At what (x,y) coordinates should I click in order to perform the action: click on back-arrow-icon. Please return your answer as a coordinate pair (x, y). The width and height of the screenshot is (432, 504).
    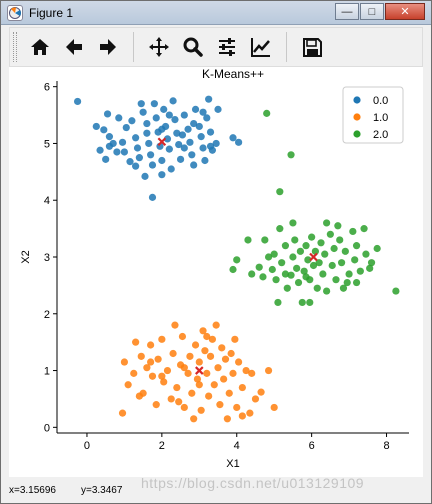
    Looking at the image, I should click on (74, 47).